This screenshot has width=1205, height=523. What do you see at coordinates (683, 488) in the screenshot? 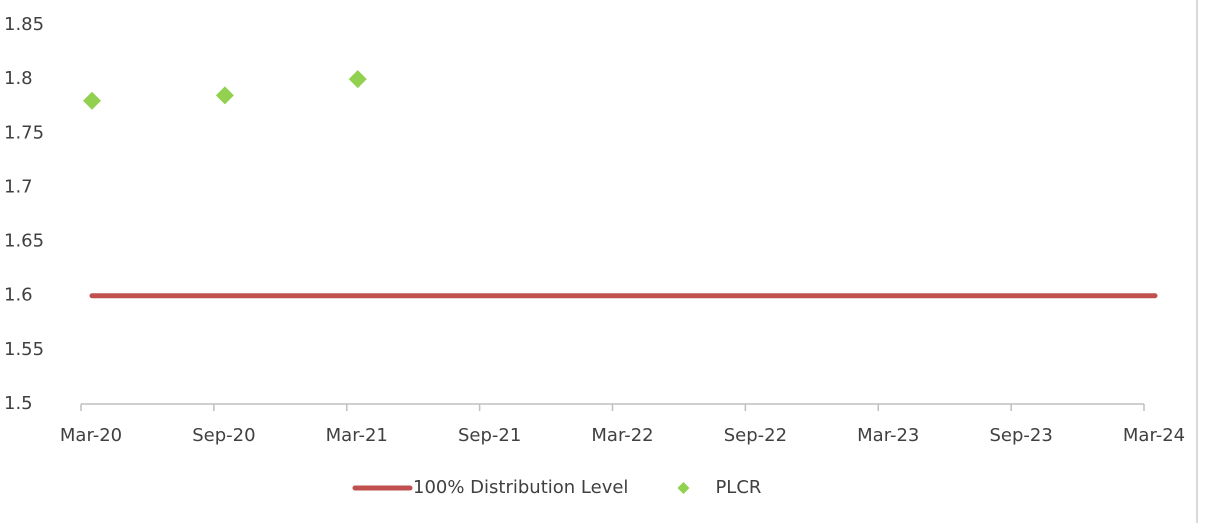
I see `legend-swatch` at bounding box center [683, 488].